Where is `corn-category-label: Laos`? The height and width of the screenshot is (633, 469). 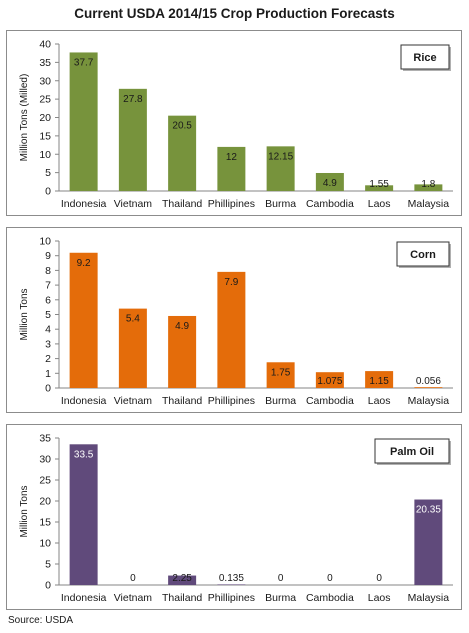
corn-category-label: Laos is located at coordinates (379, 401).